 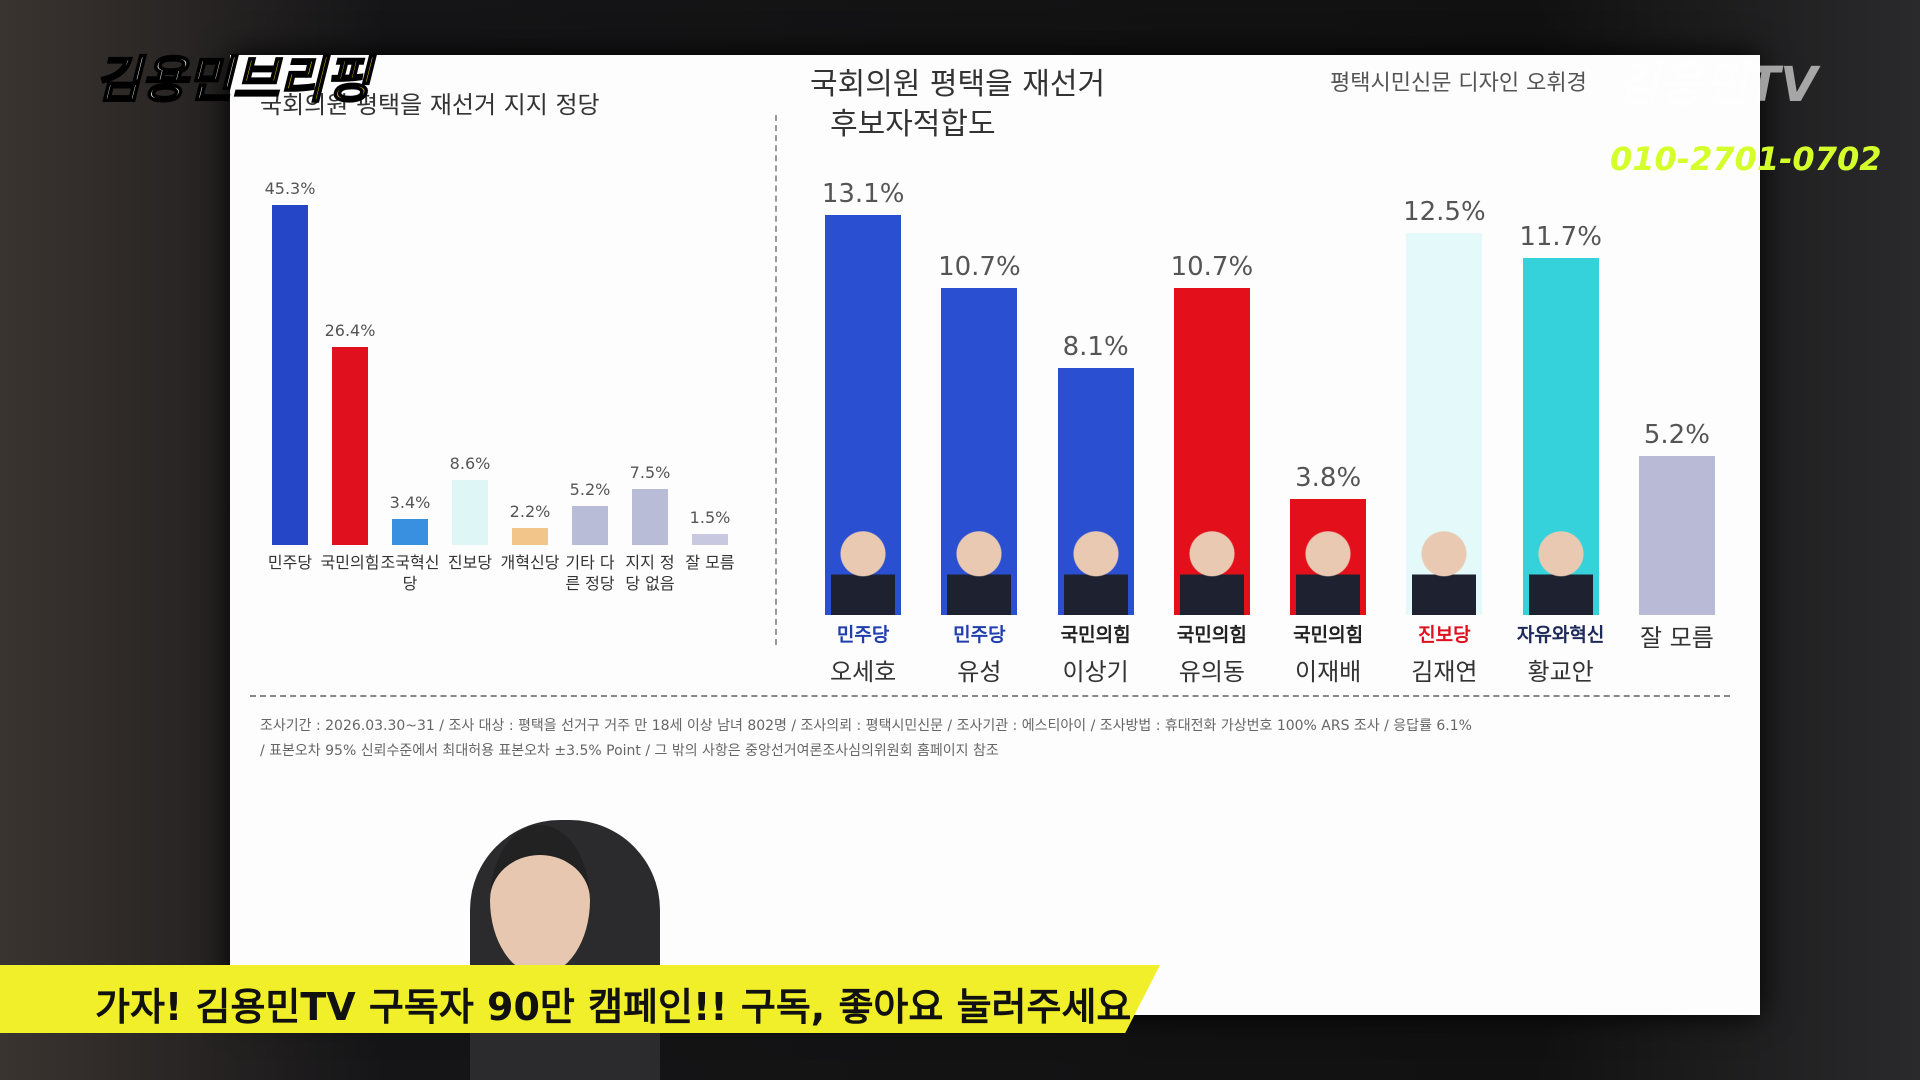 I want to click on value-label: 12.5%, so click(x=1444, y=212).